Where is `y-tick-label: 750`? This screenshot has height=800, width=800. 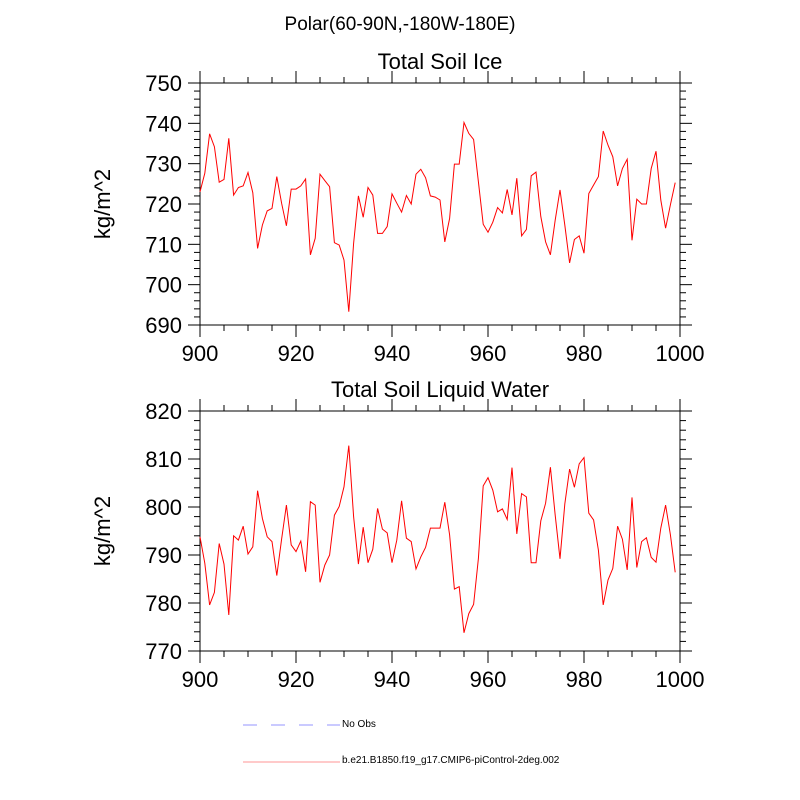 y-tick-label: 750 is located at coordinates (163, 83).